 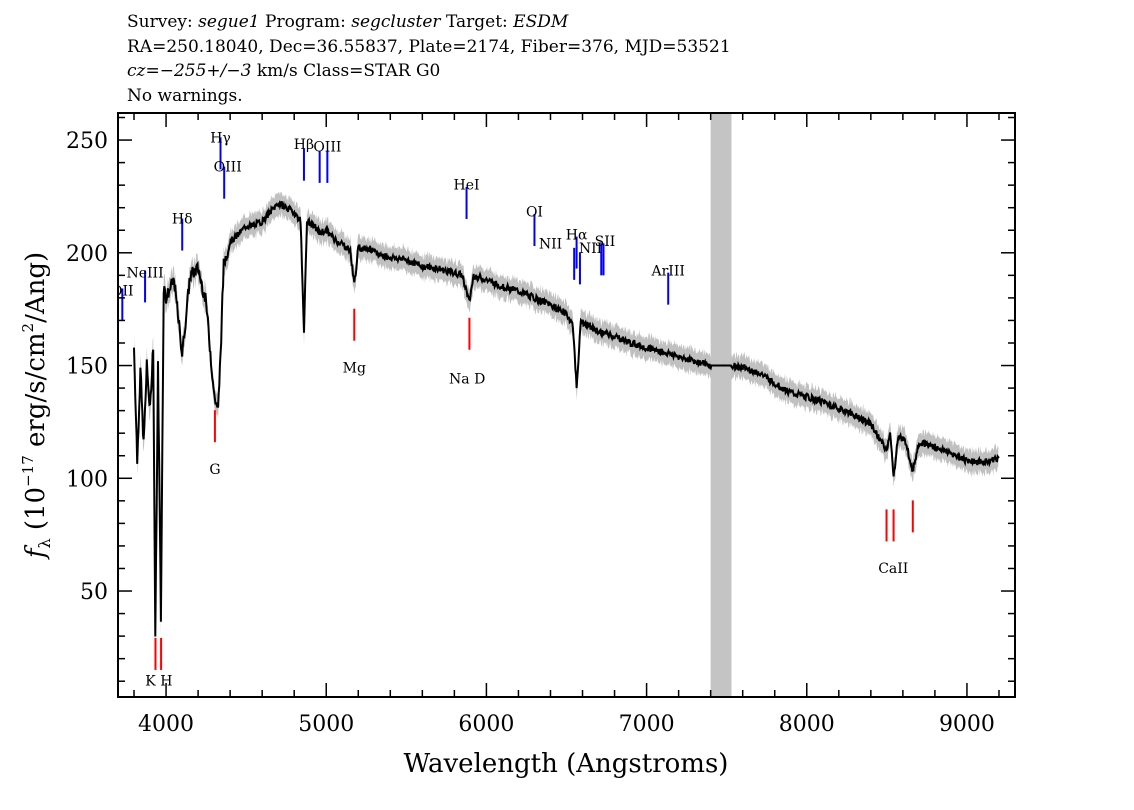 What do you see at coordinates (550, 244) in the screenshot?
I see `emission-label-9: NII` at bounding box center [550, 244].